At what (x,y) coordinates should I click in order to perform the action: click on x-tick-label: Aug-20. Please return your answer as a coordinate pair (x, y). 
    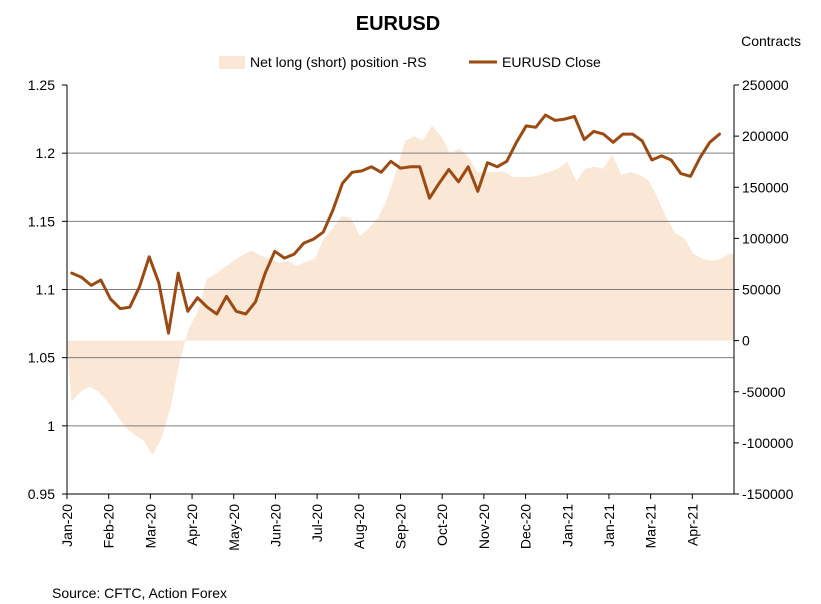
    Looking at the image, I should click on (359, 526).